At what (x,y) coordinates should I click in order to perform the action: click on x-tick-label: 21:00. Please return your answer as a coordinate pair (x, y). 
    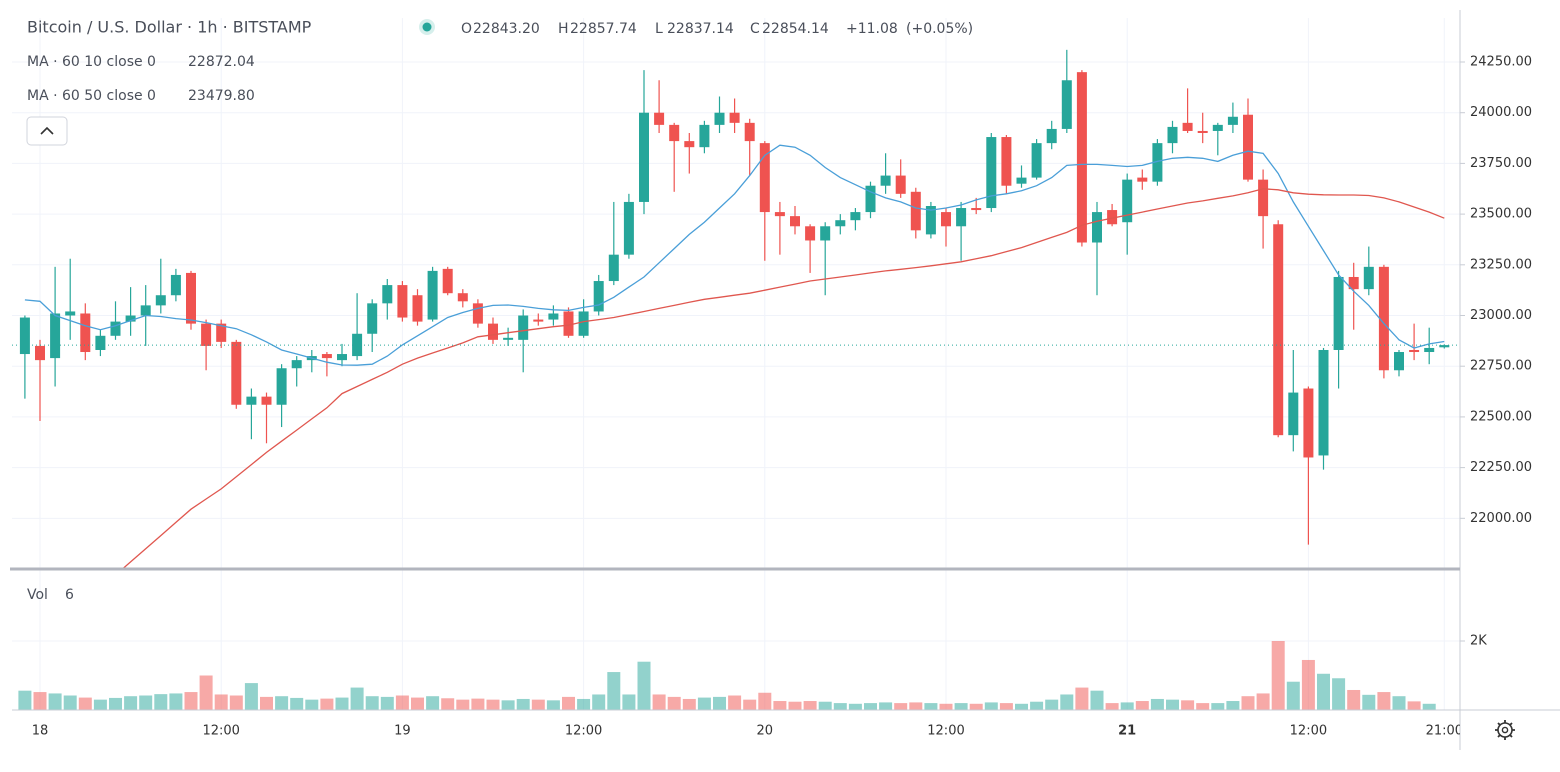
    Looking at the image, I should click on (1444, 731).